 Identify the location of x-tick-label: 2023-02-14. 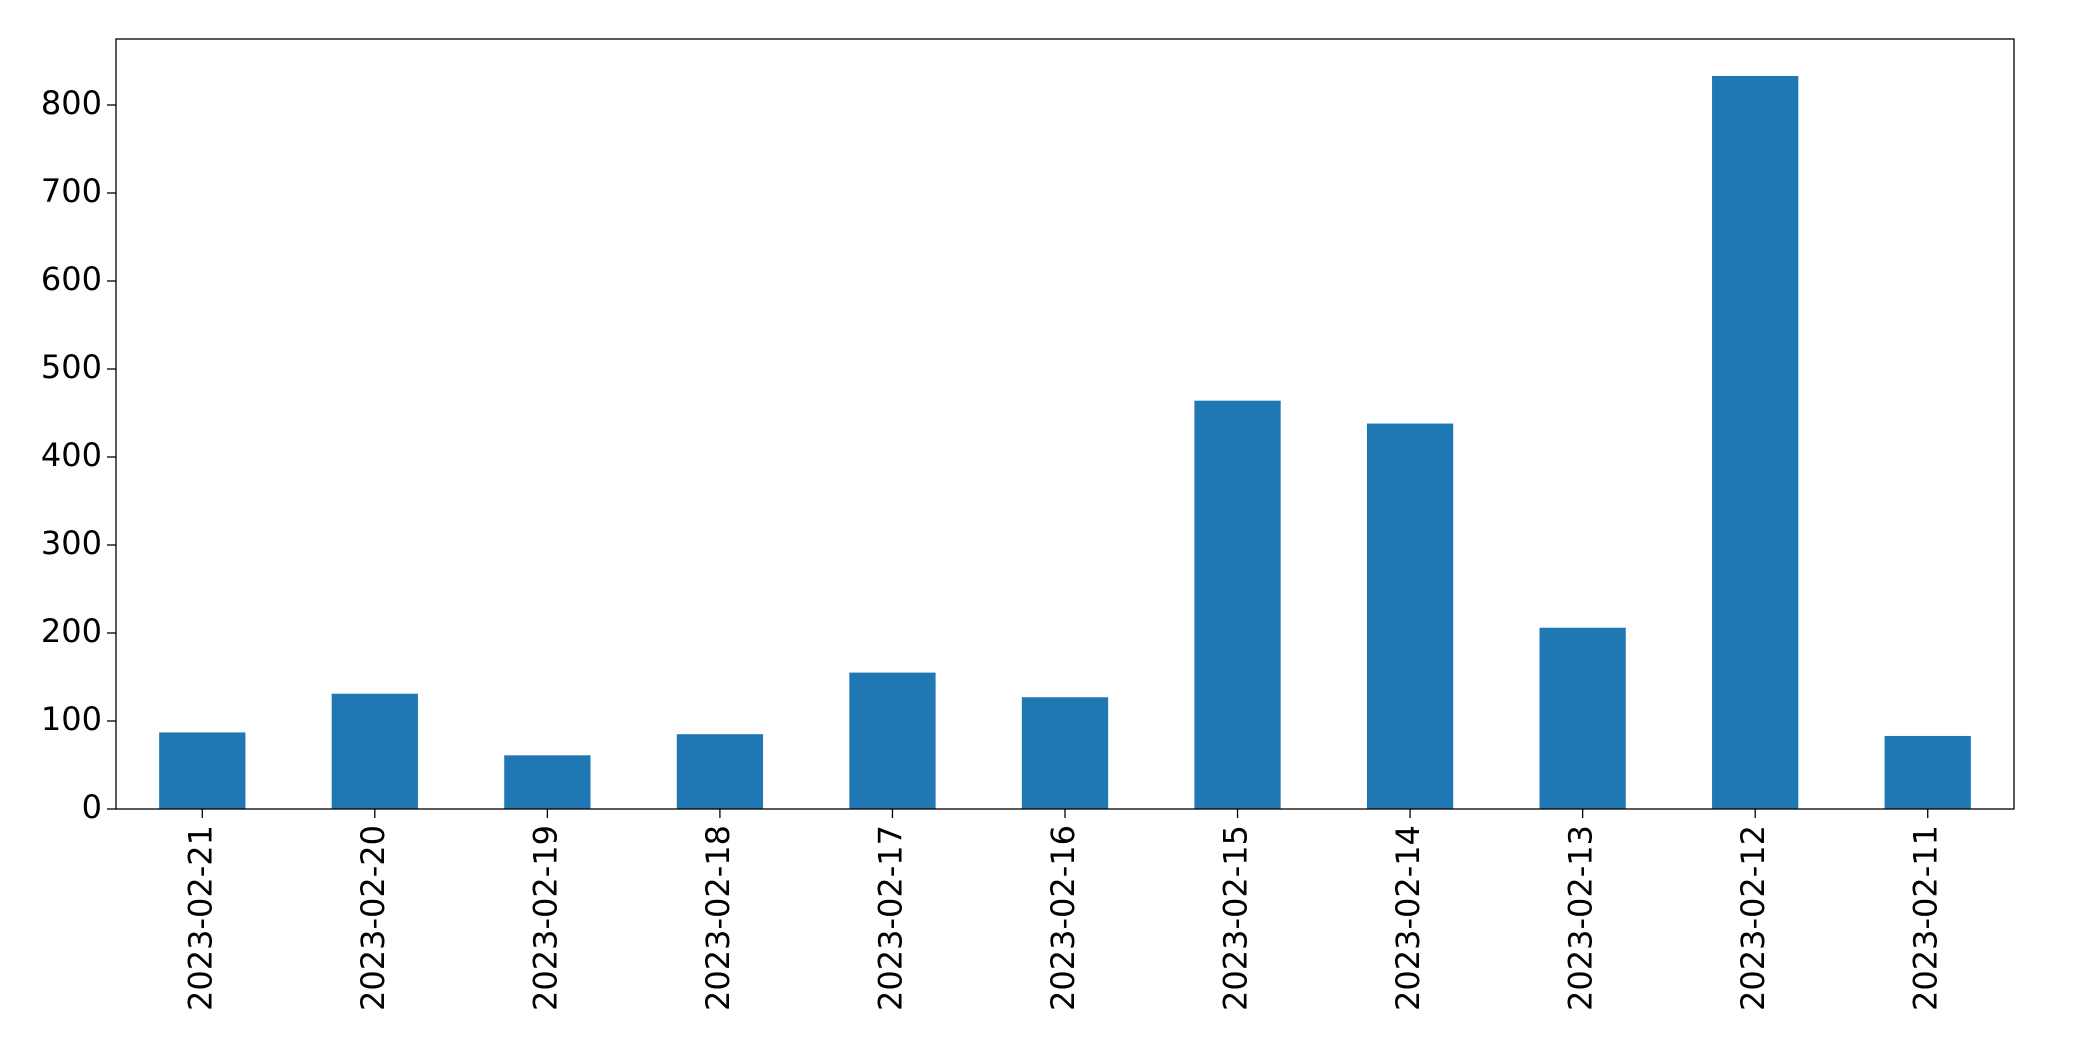
(1408, 918).